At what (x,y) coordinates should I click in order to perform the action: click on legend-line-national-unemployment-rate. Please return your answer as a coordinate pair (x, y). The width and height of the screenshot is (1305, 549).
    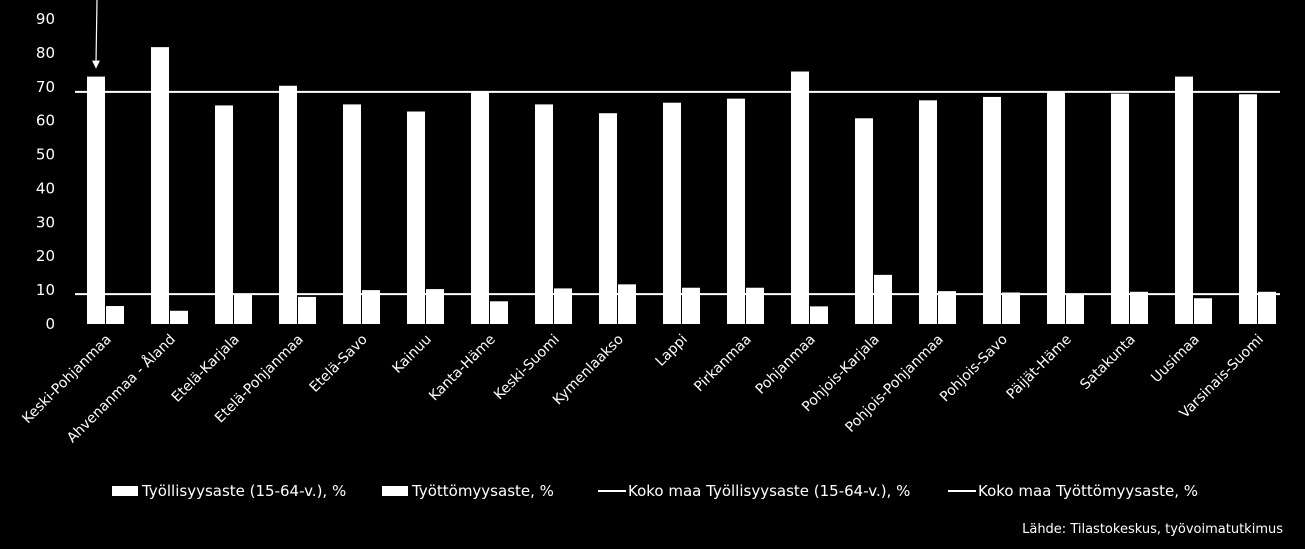
    Looking at the image, I should click on (962, 491).